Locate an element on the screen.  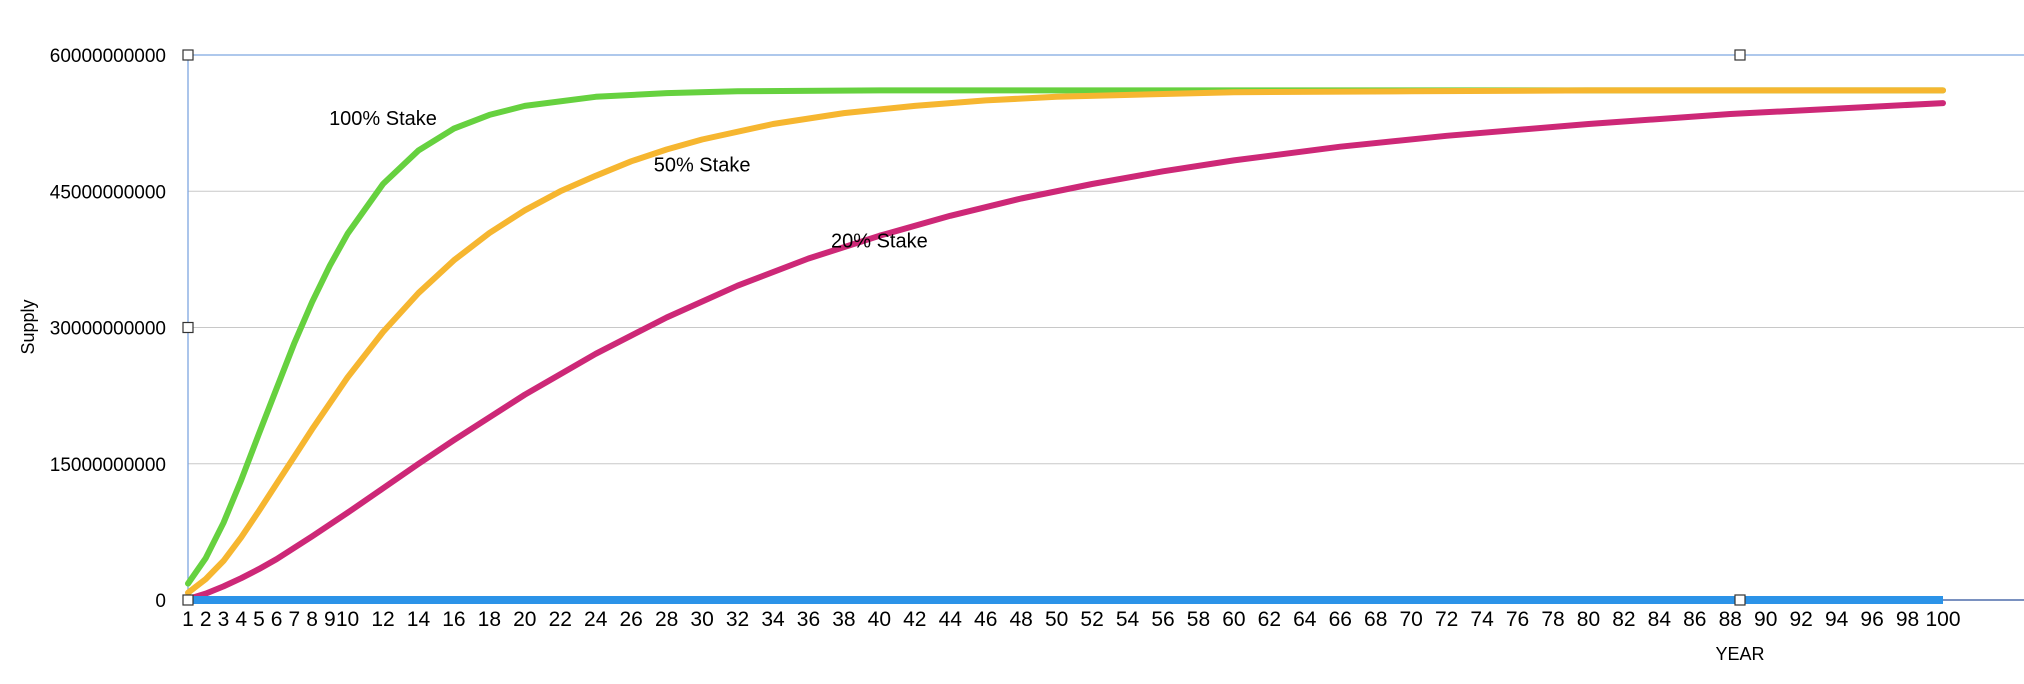
x-tick-label: 94 is located at coordinates (1837, 619).